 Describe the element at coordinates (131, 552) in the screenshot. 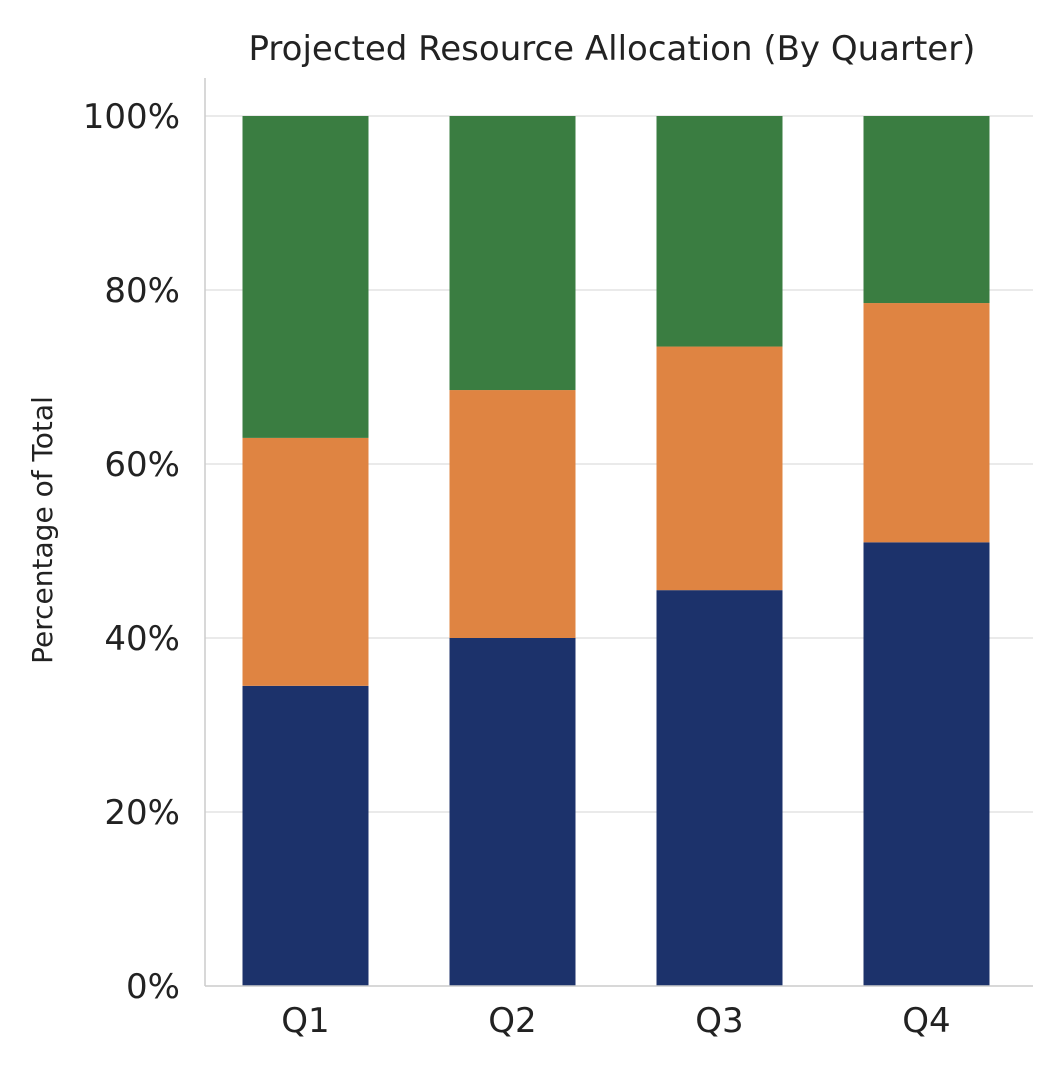

I see `y-tick-labels: 0% 20% 40% 60% 80% 100%` at that location.